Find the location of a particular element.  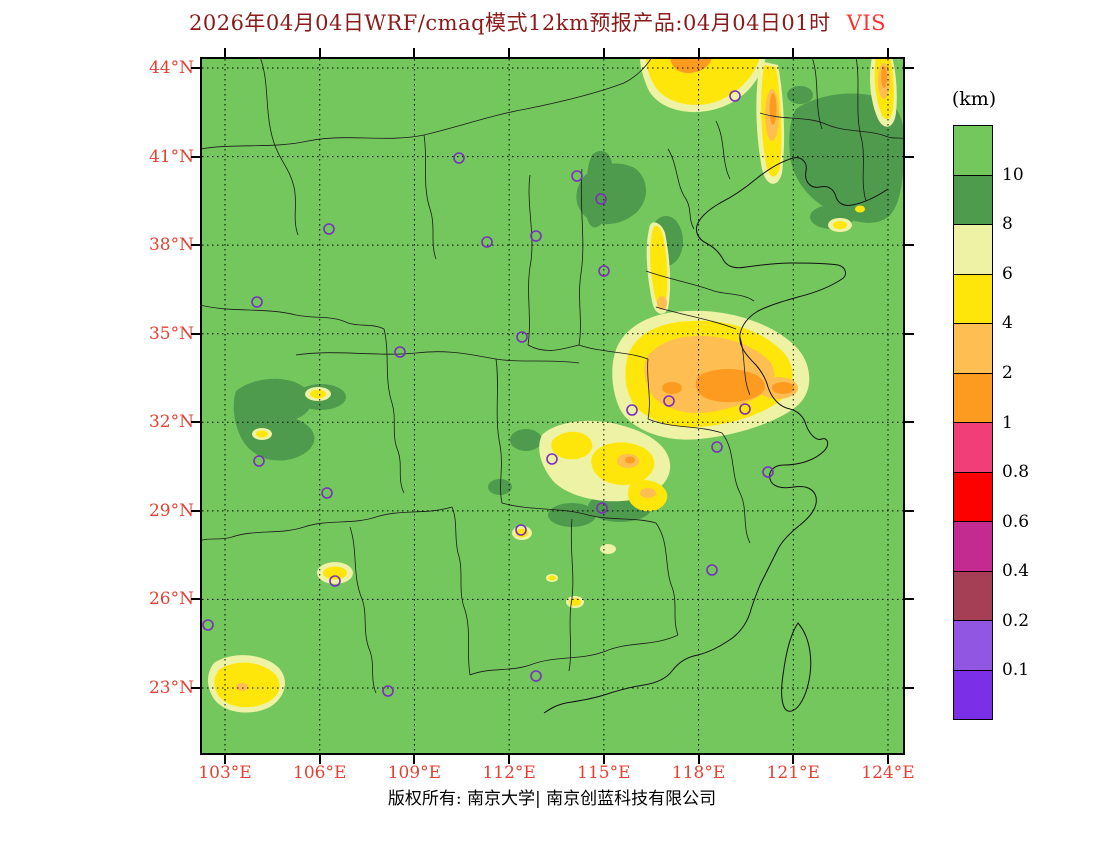

visibility-orange-layer is located at coordinates (756, 260).